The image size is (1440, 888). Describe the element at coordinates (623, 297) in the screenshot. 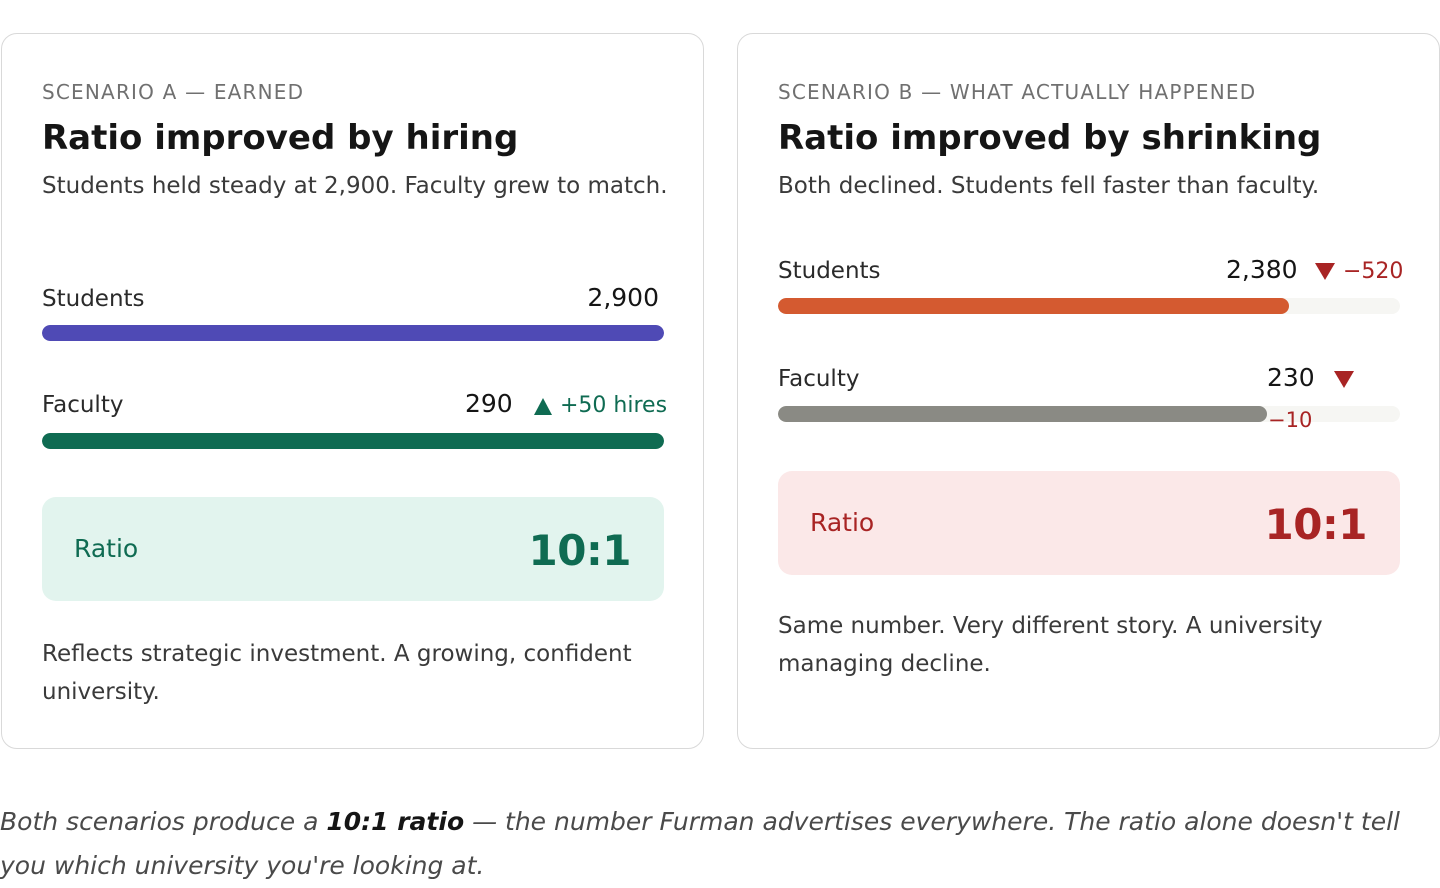

I see `scenario-a-students-value: 2,900` at that location.